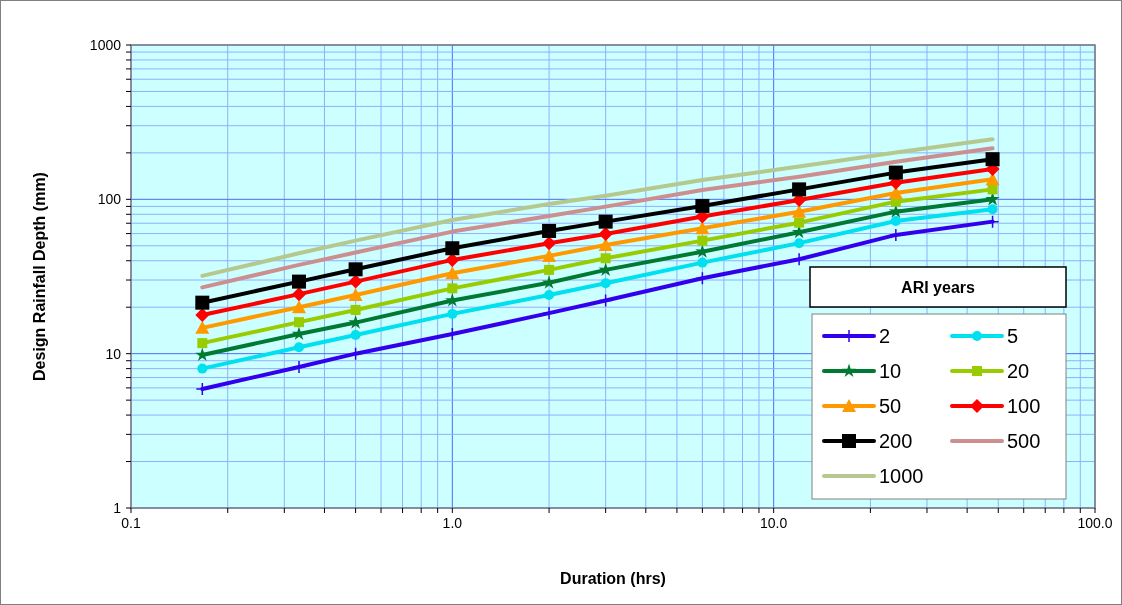 This screenshot has height=605, width=1122. Describe the element at coordinates (105, 44) in the screenshot. I see `y-tick-label: 1000` at that location.